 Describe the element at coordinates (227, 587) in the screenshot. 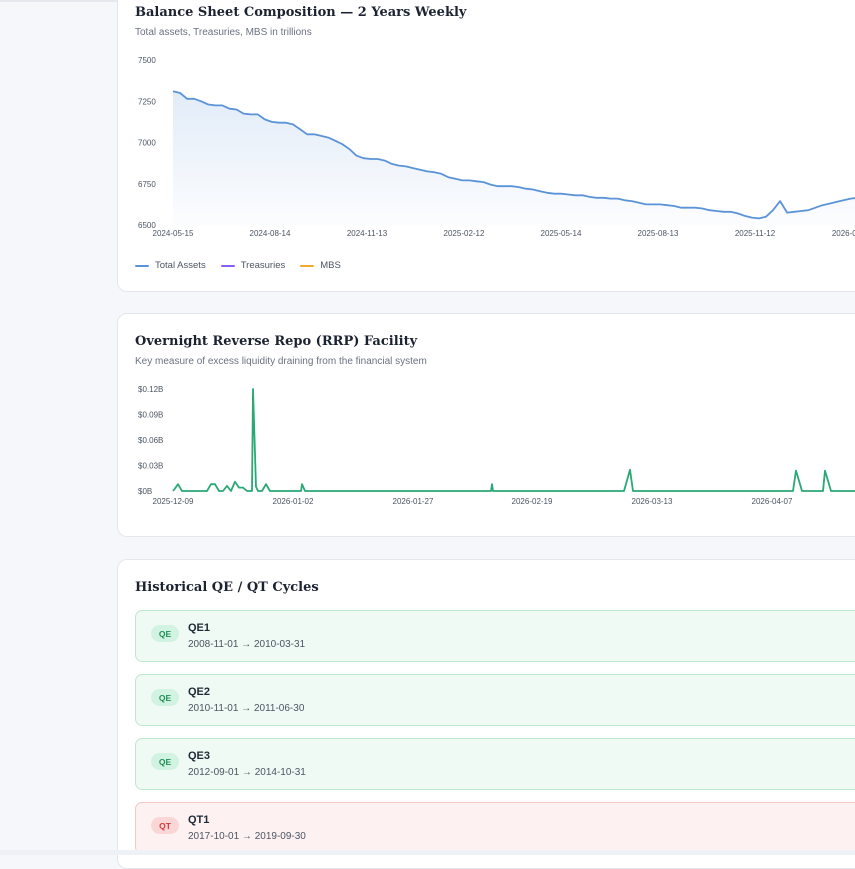

I see `cycles-title: Historical QE / QT Cycles` at that location.